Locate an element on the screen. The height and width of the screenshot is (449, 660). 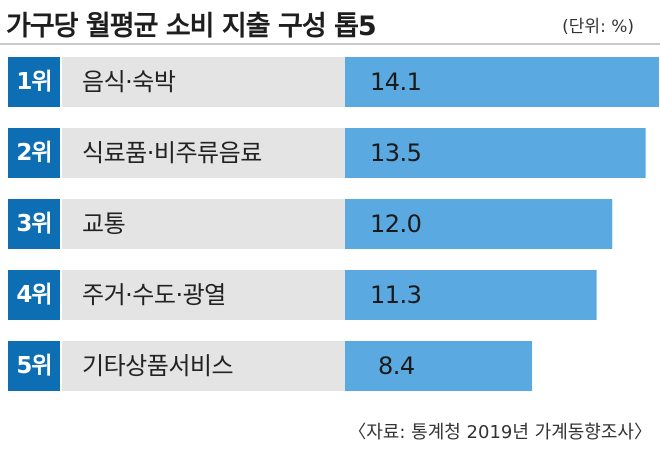
rank-label: 5위 is located at coordinates (33, 366).